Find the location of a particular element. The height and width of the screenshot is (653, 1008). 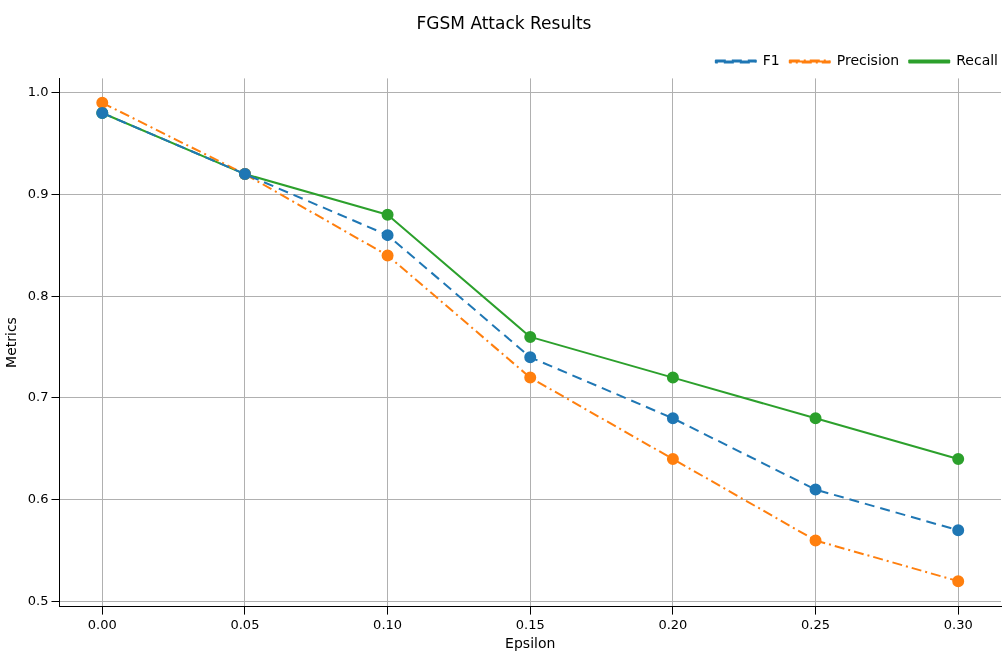

y-tick-label: 0.6 is located at coordinates (38, 499).